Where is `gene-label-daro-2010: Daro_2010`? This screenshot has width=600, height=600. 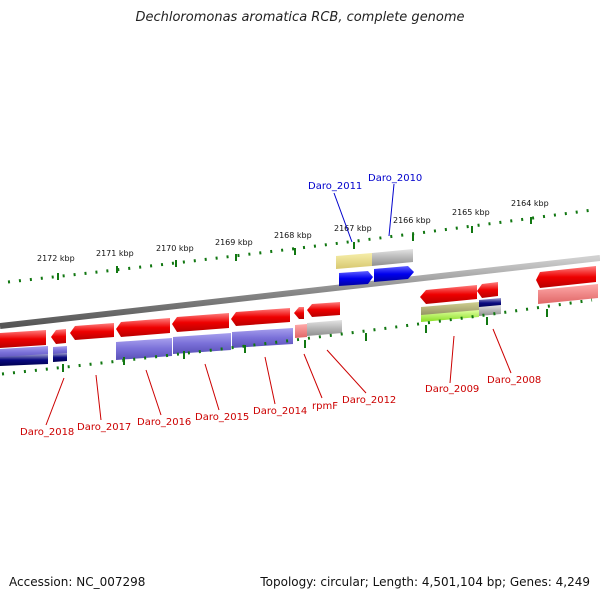 gene-label-daro-2010: Daro_2010 is located at coordinates (395, 178).